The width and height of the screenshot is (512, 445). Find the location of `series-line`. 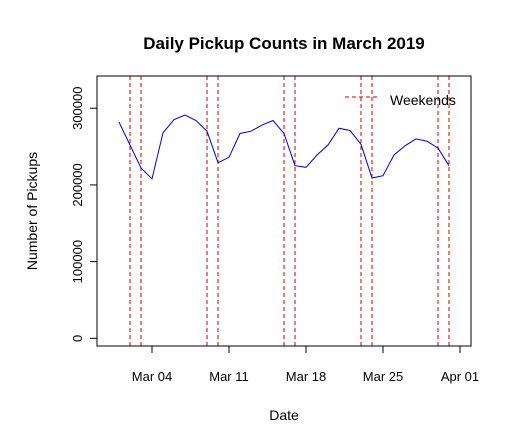

series-line is located at coordinates (284, 147).